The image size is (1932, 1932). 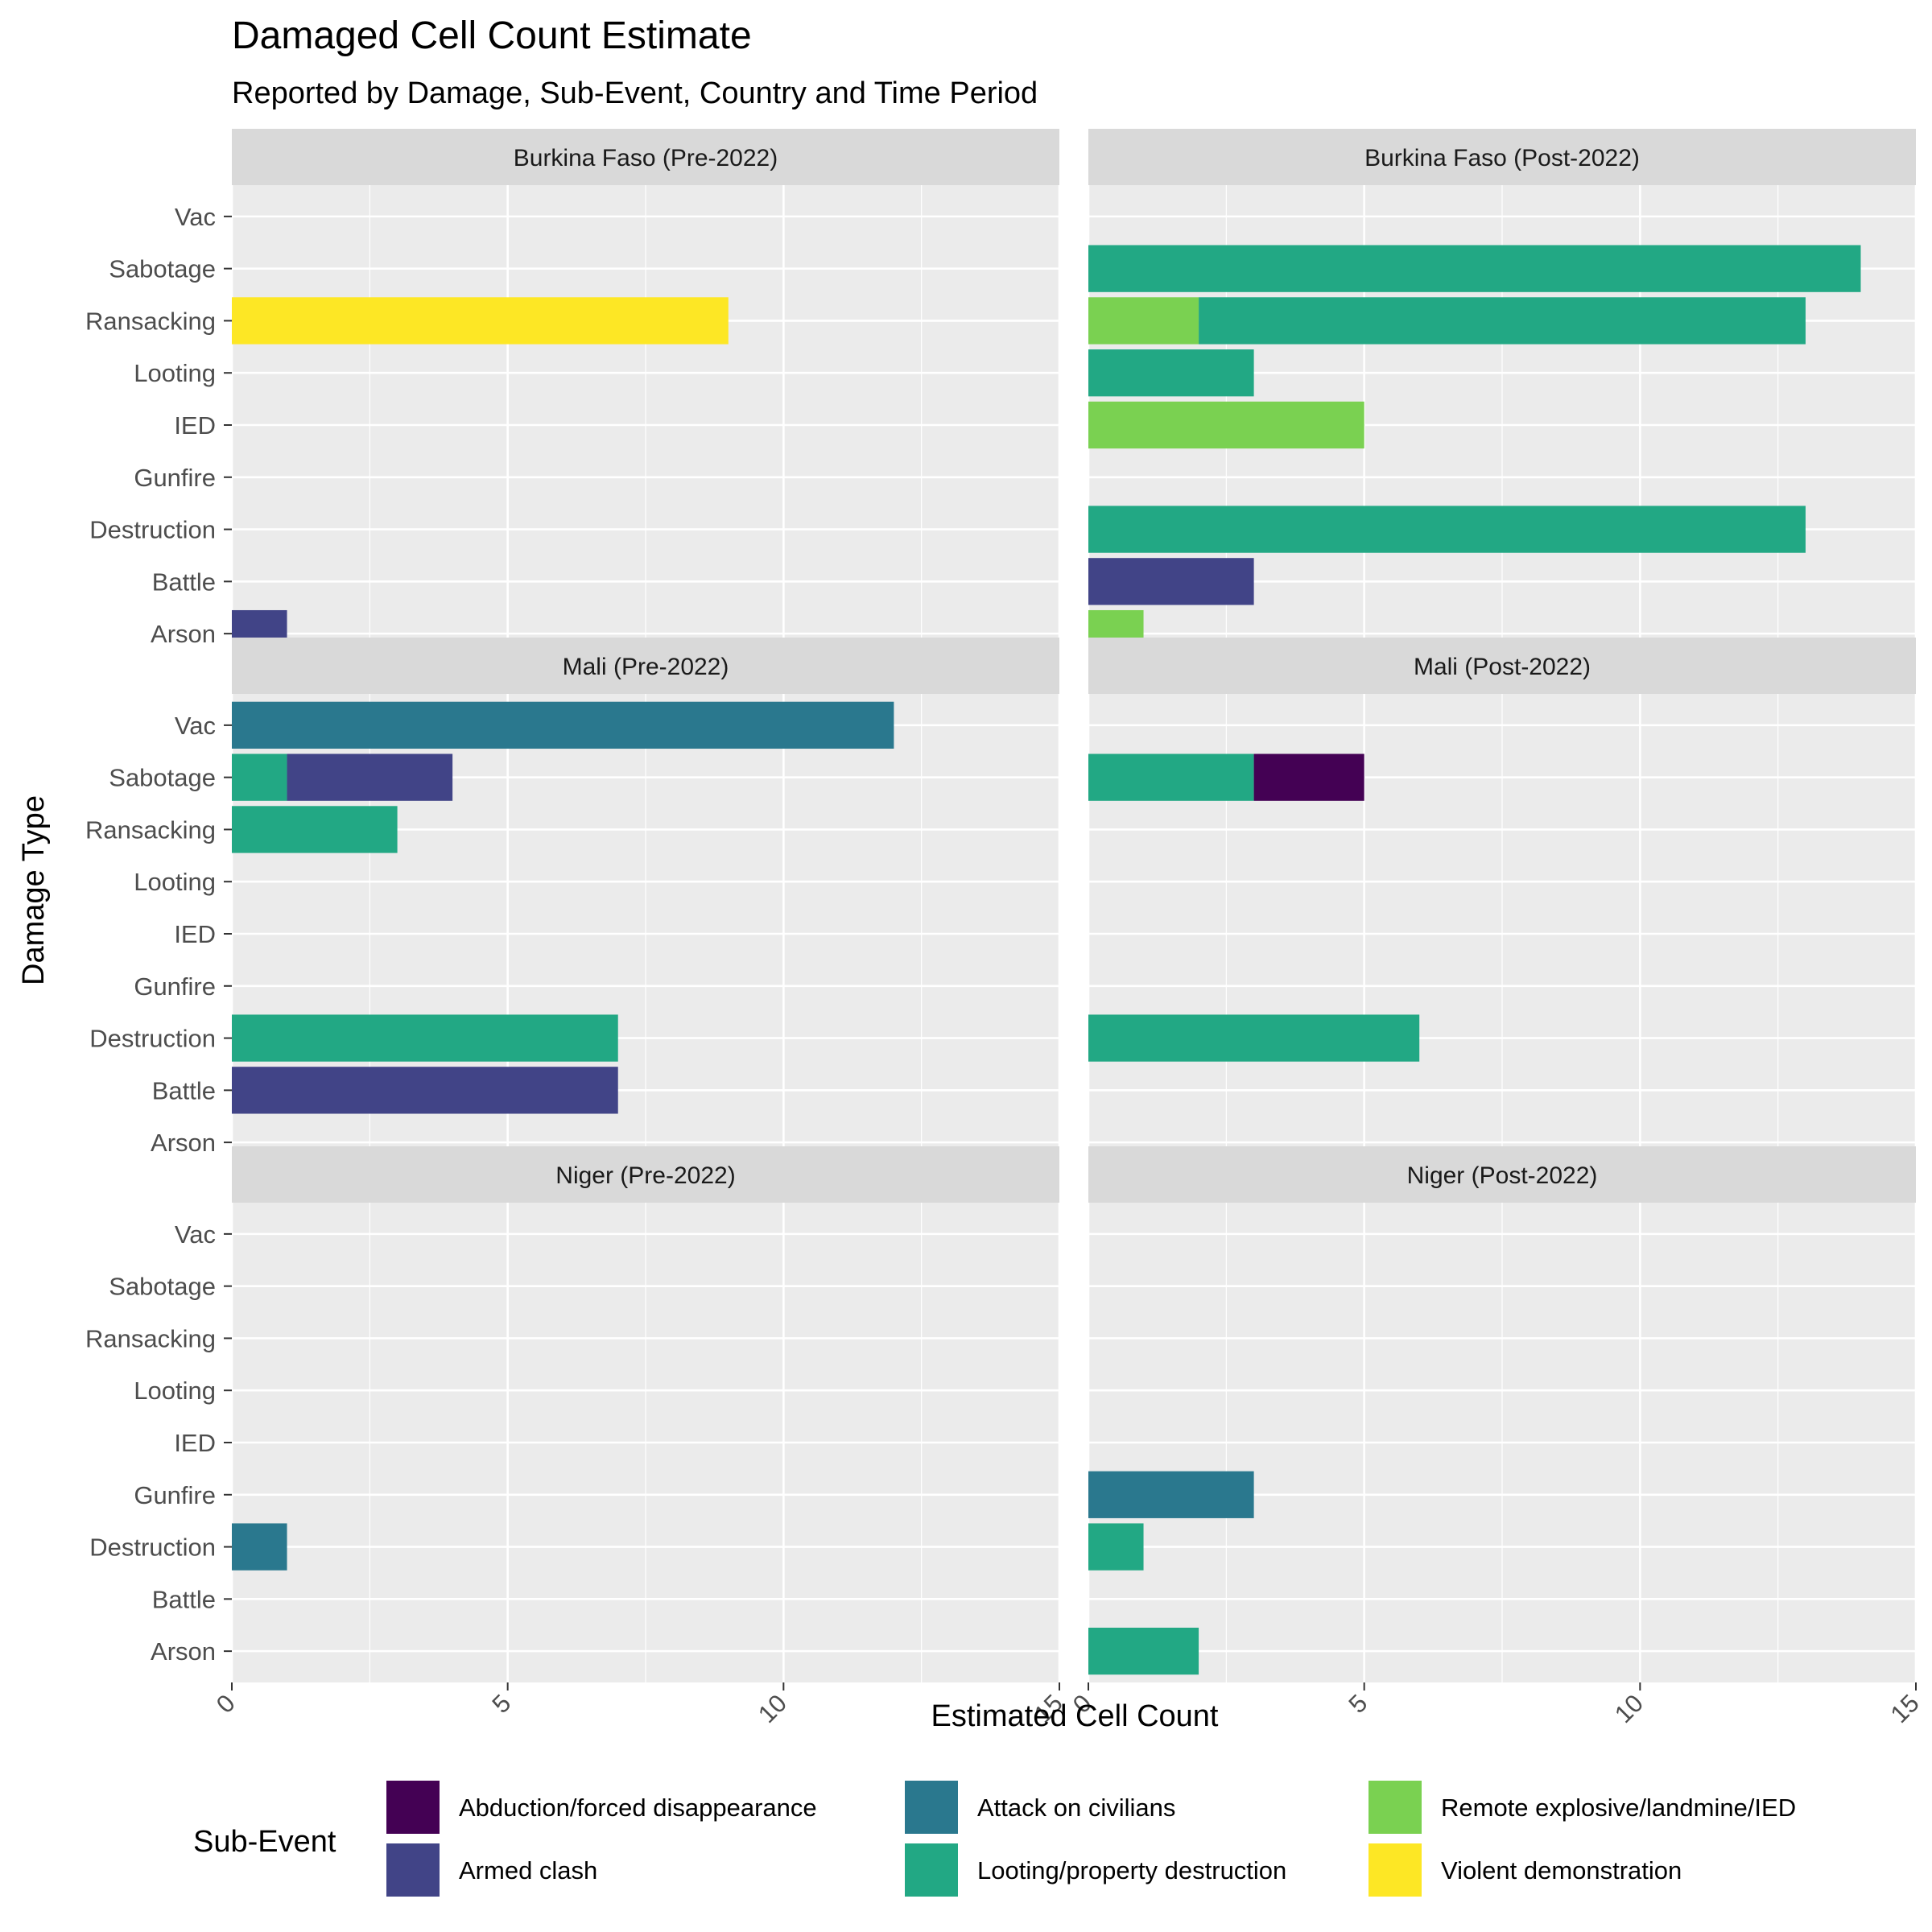 What do you see at coordinates (638, 1808) in the screenshot?
I see `legend-label: Abduction/forced disappearance` at bounding box center [638, 1808].